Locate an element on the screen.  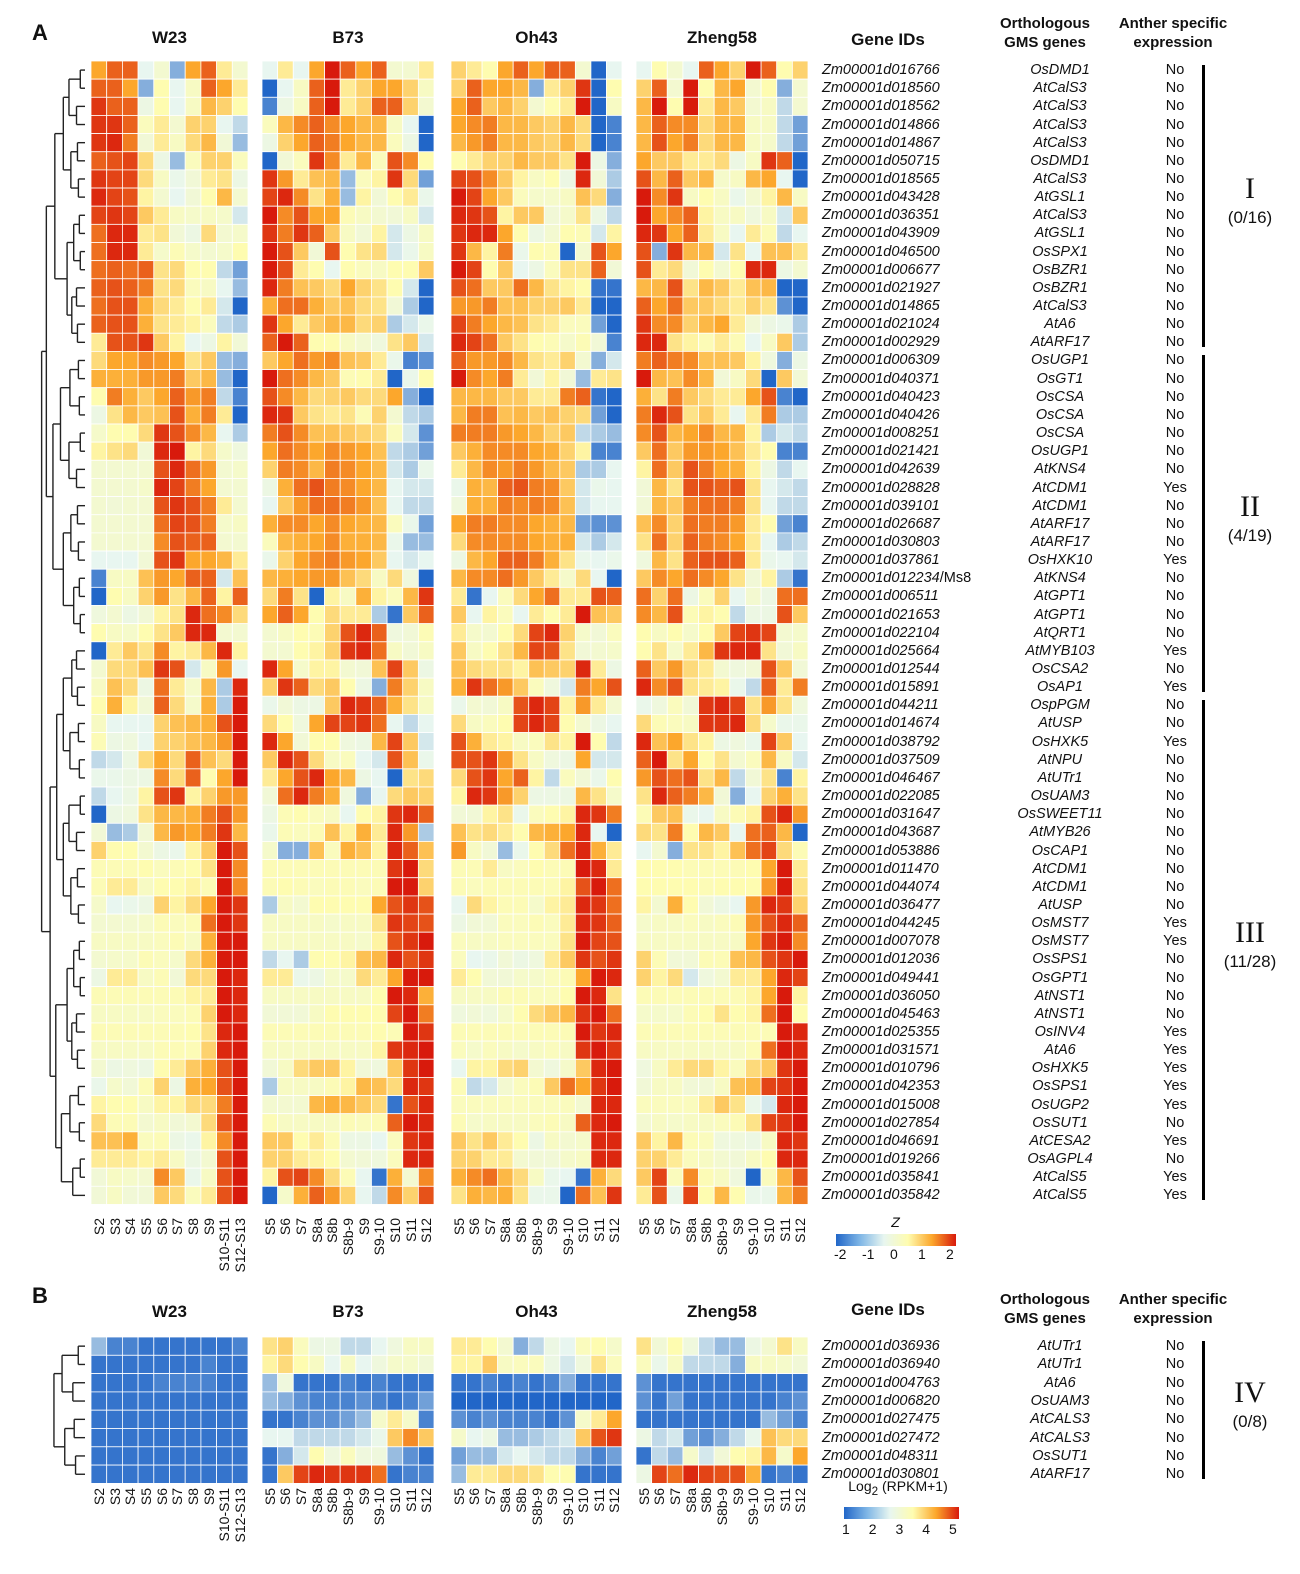
a-cell-B73-S9-Zm00001d021421 is located at coordinates (363, 451).